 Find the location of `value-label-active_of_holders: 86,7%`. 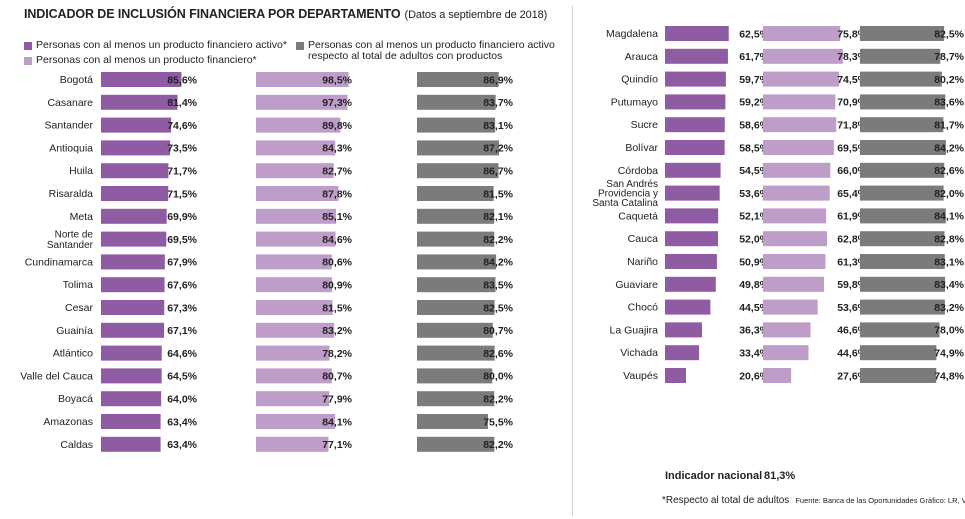

value-label-active_of_holders: 86,7% is located at coordinates (498, 172).